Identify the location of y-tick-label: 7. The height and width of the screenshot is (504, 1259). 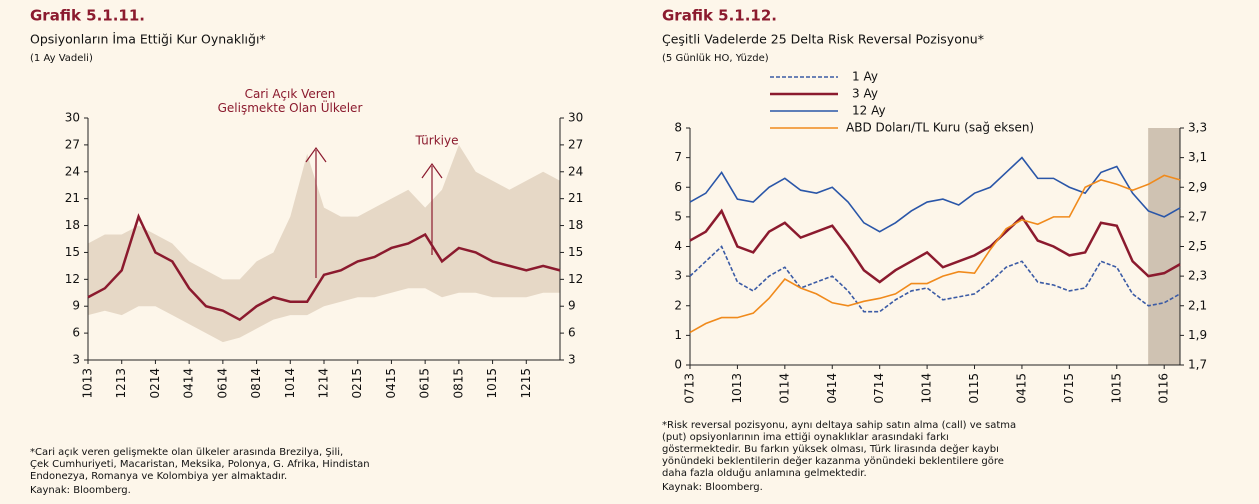
(678, 157).